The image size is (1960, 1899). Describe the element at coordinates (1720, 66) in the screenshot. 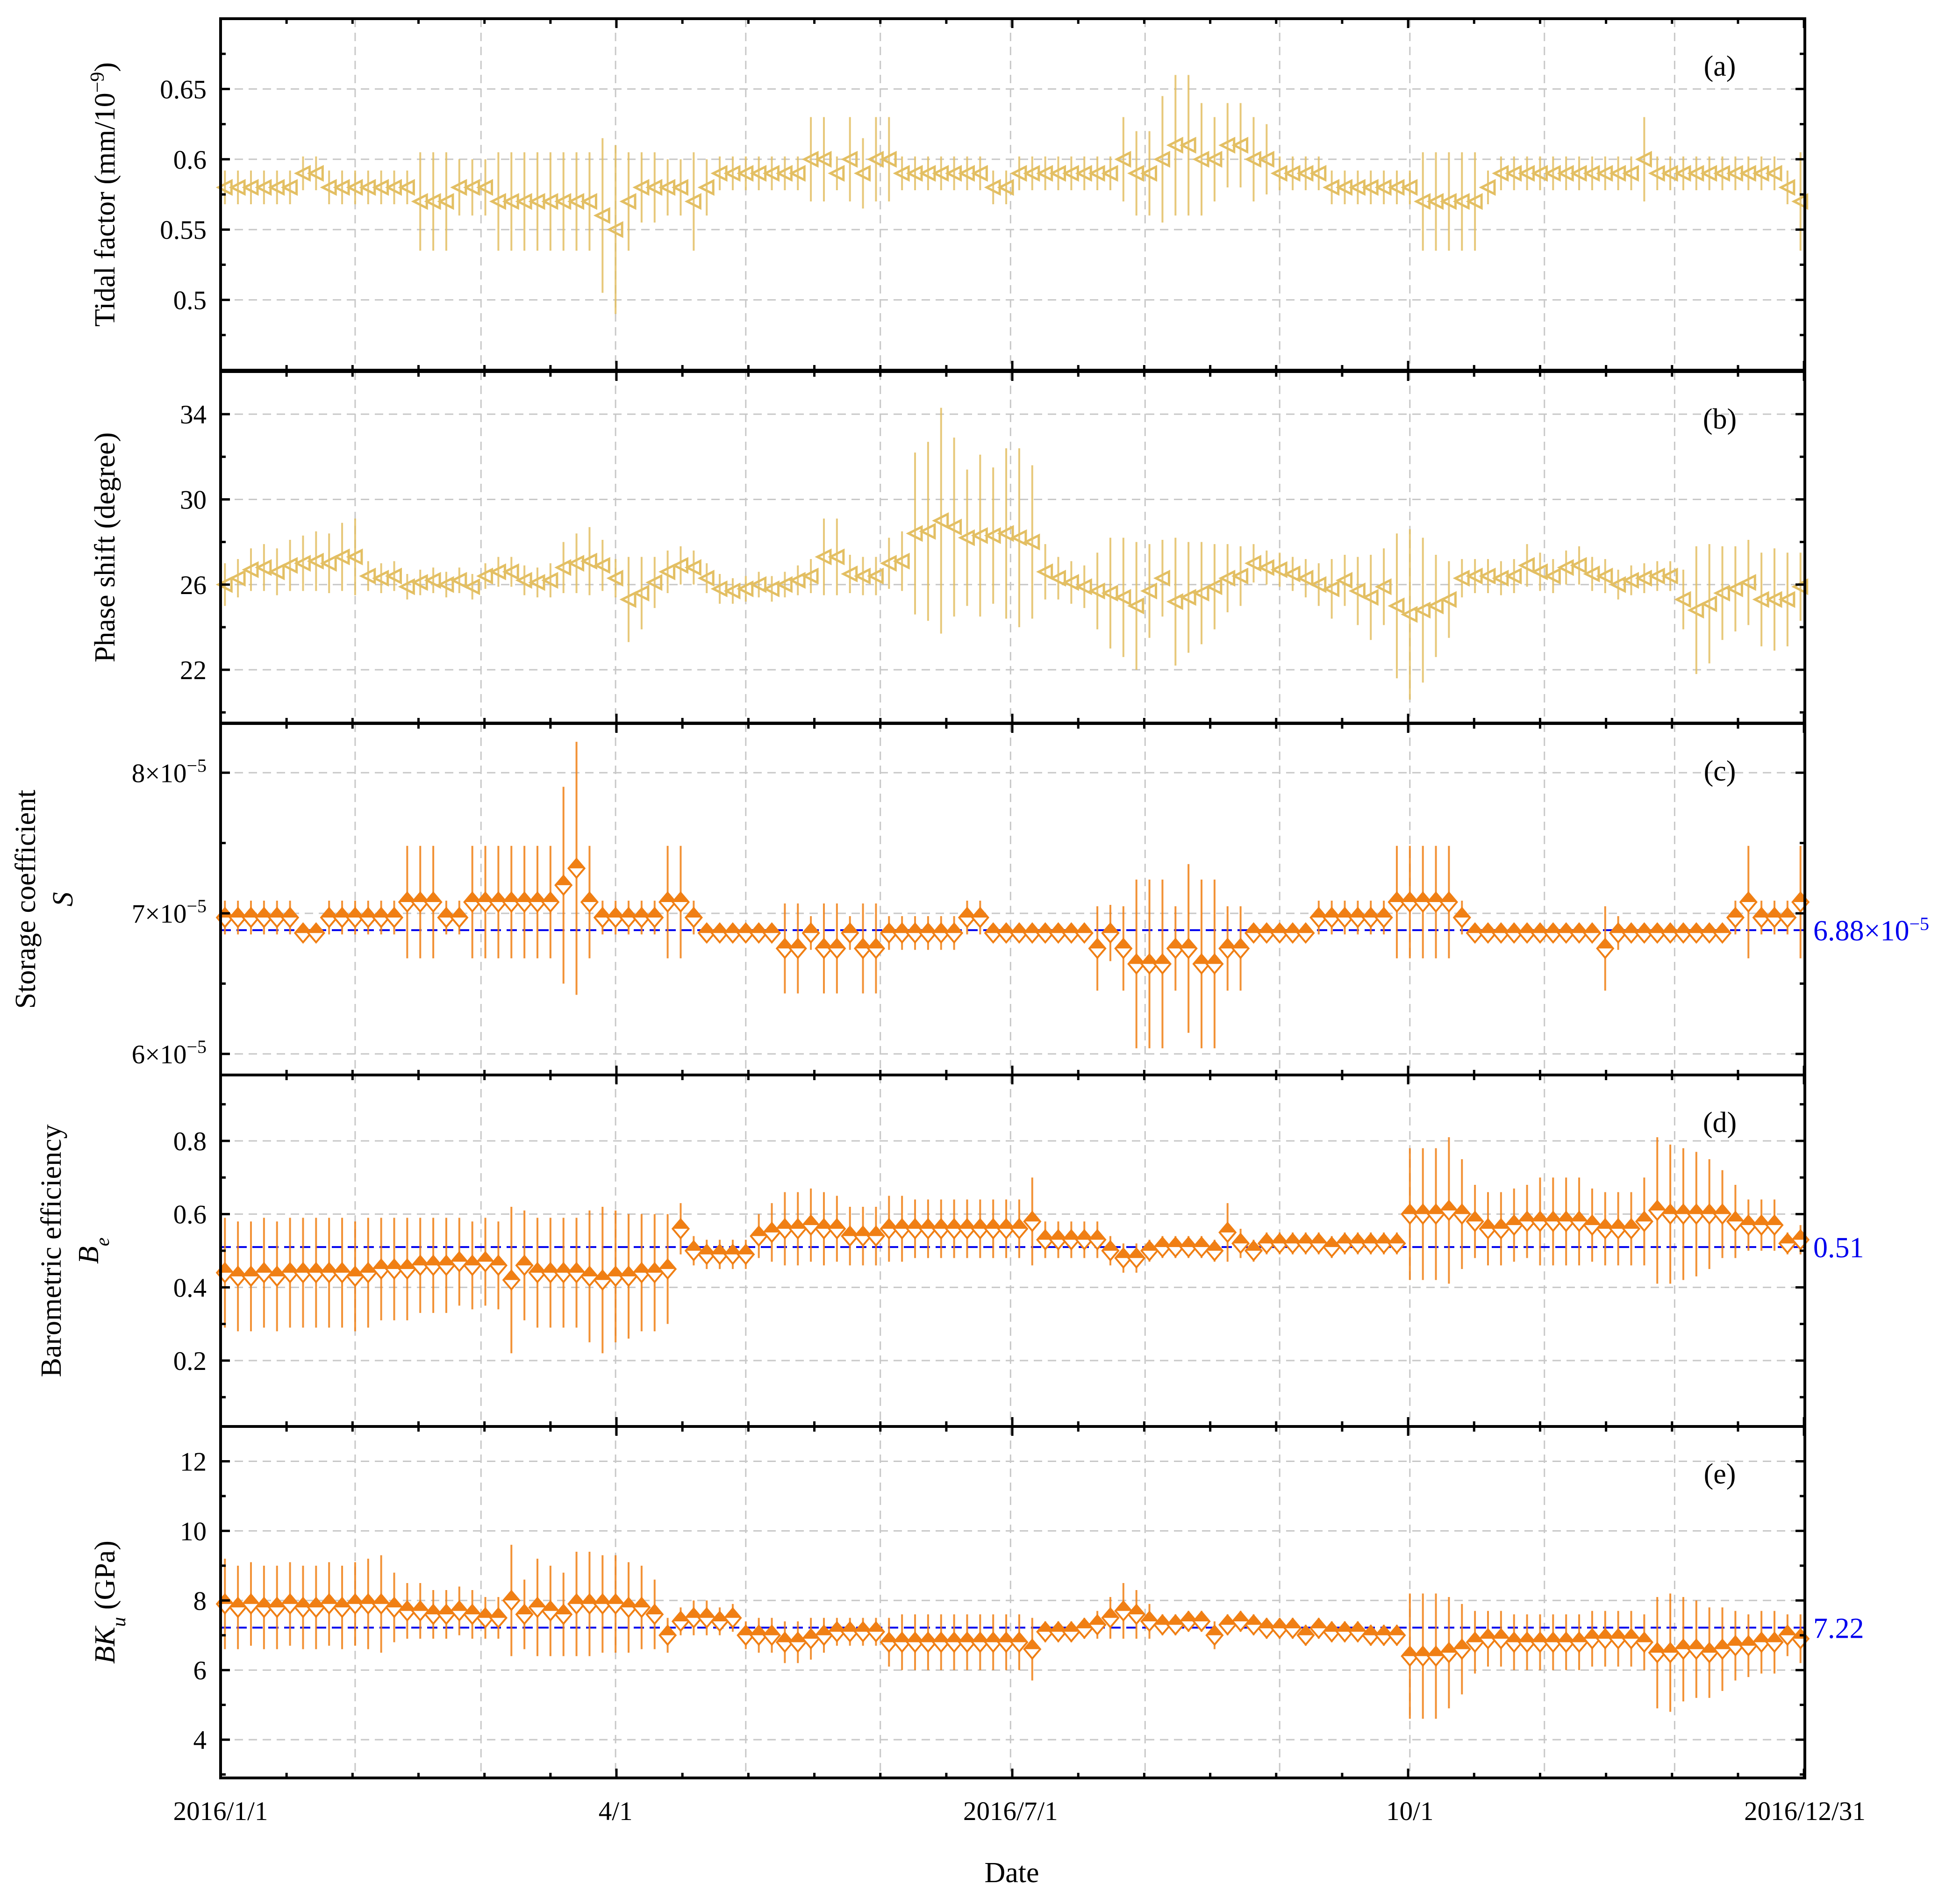

I see `panel-tag: (a)` at that location.